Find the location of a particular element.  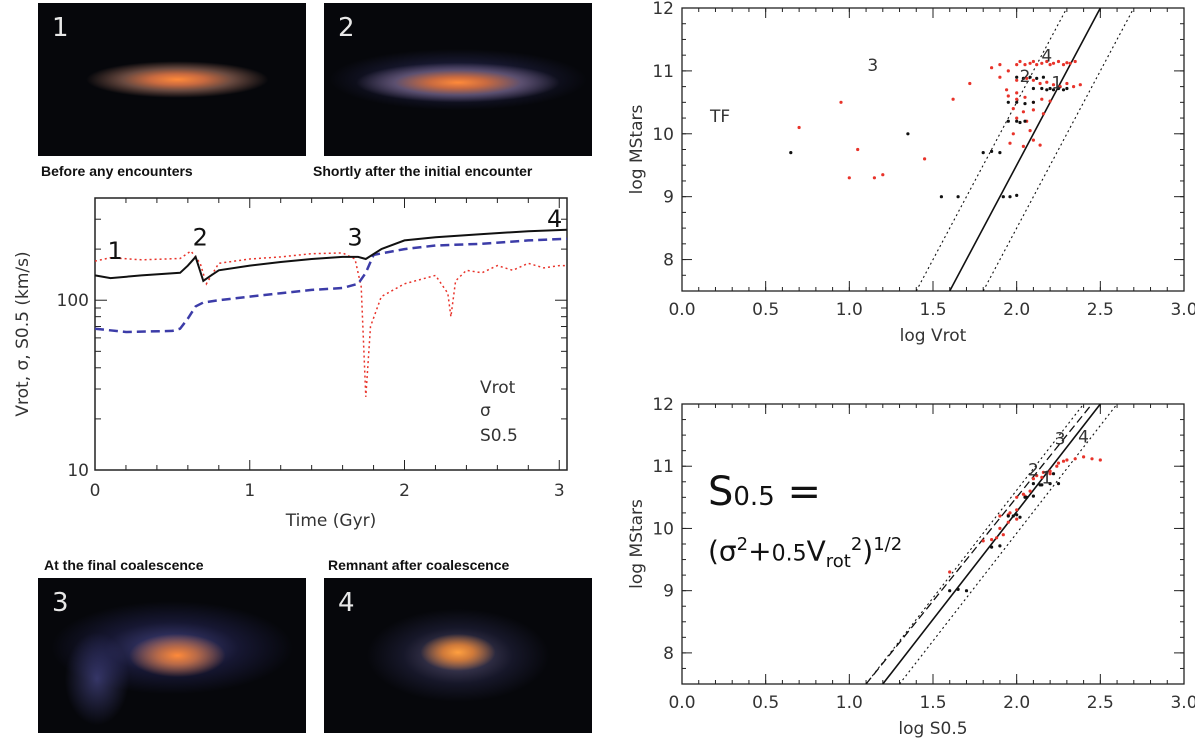

point-label: 3 is located at coordinates (872, 66).